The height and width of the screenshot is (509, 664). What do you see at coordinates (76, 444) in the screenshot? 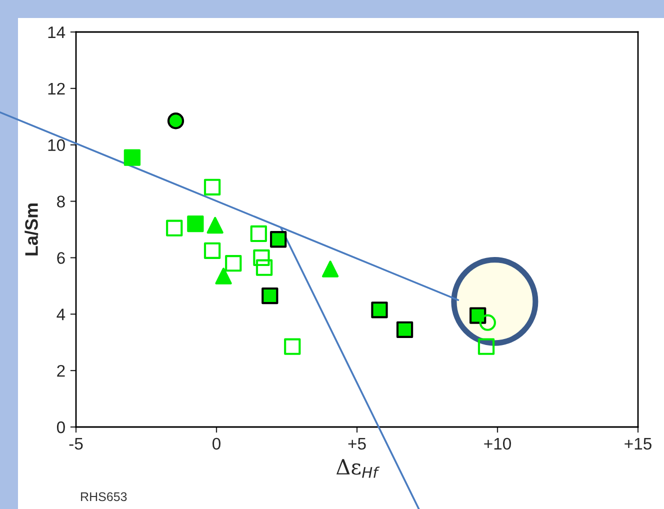
I see `x-tick-label: -5` at bounding box center [76, 444].